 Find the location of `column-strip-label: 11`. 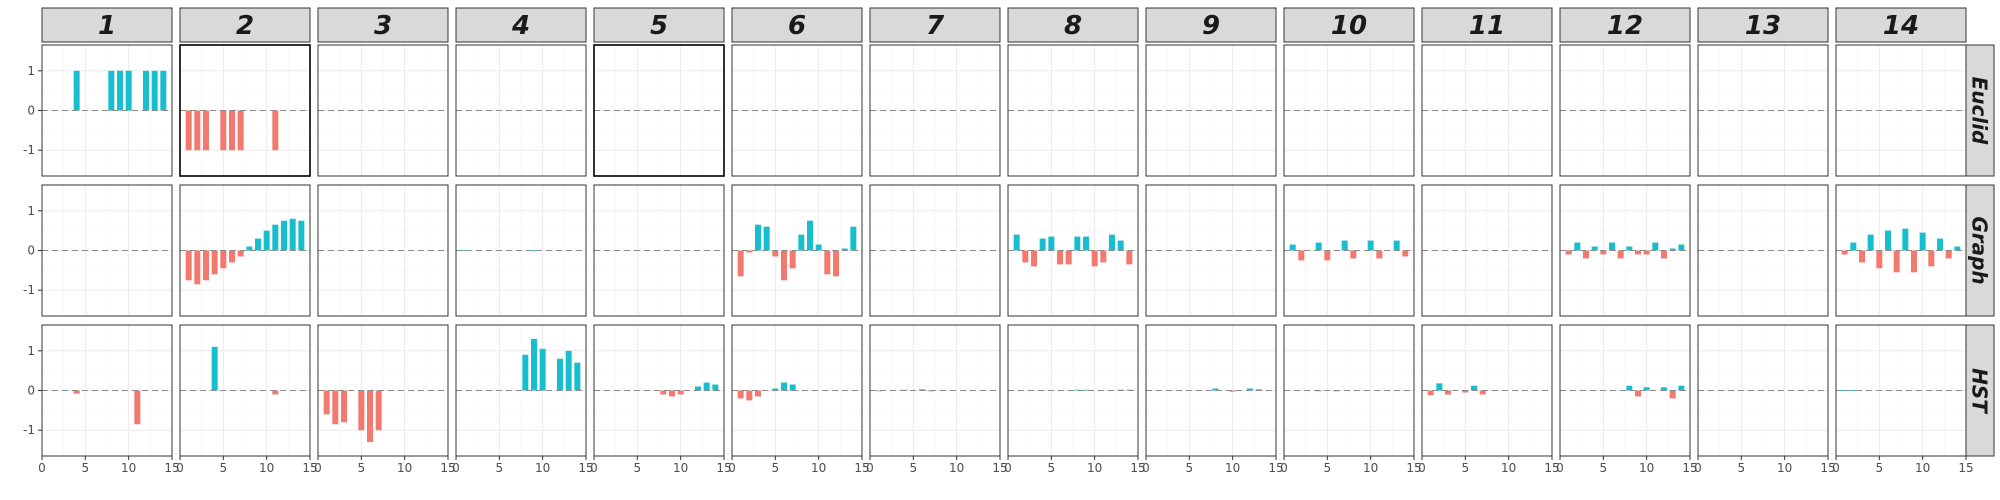

column-strip-label: 11 is located at coordinates (1487, 26).